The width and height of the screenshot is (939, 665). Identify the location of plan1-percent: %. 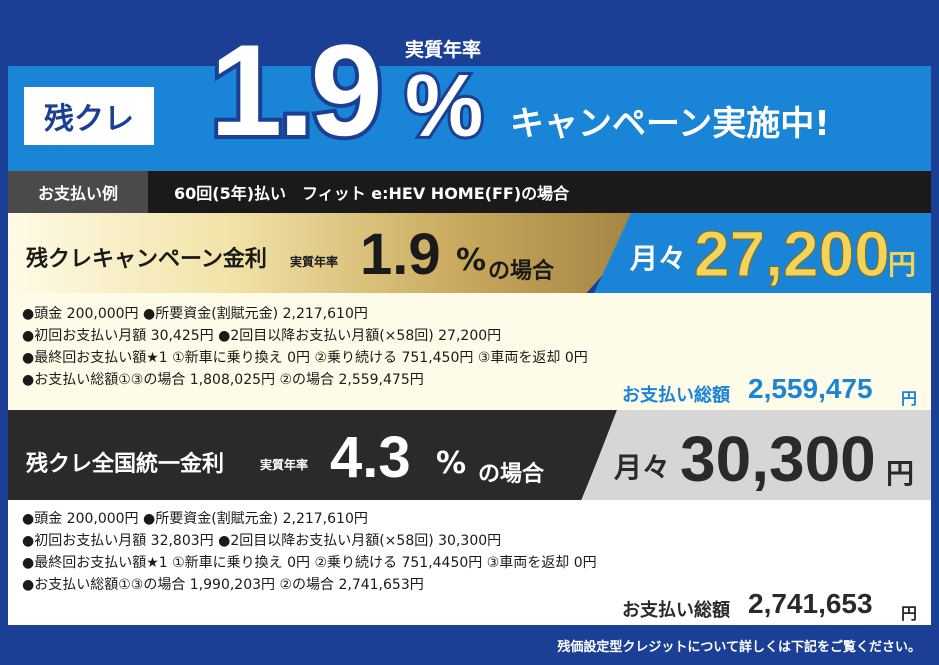
(471, 260).